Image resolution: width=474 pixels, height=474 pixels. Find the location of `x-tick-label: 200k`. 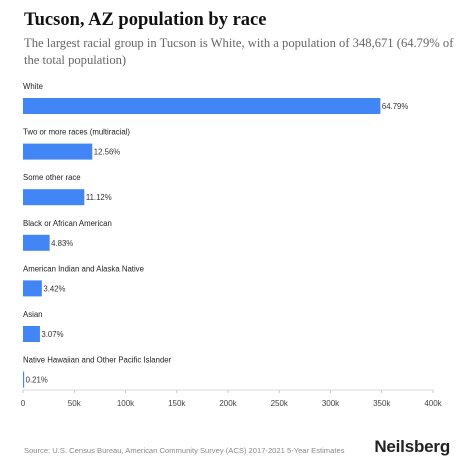

x-tick-label: 200k is located at coordinates (228, 403).